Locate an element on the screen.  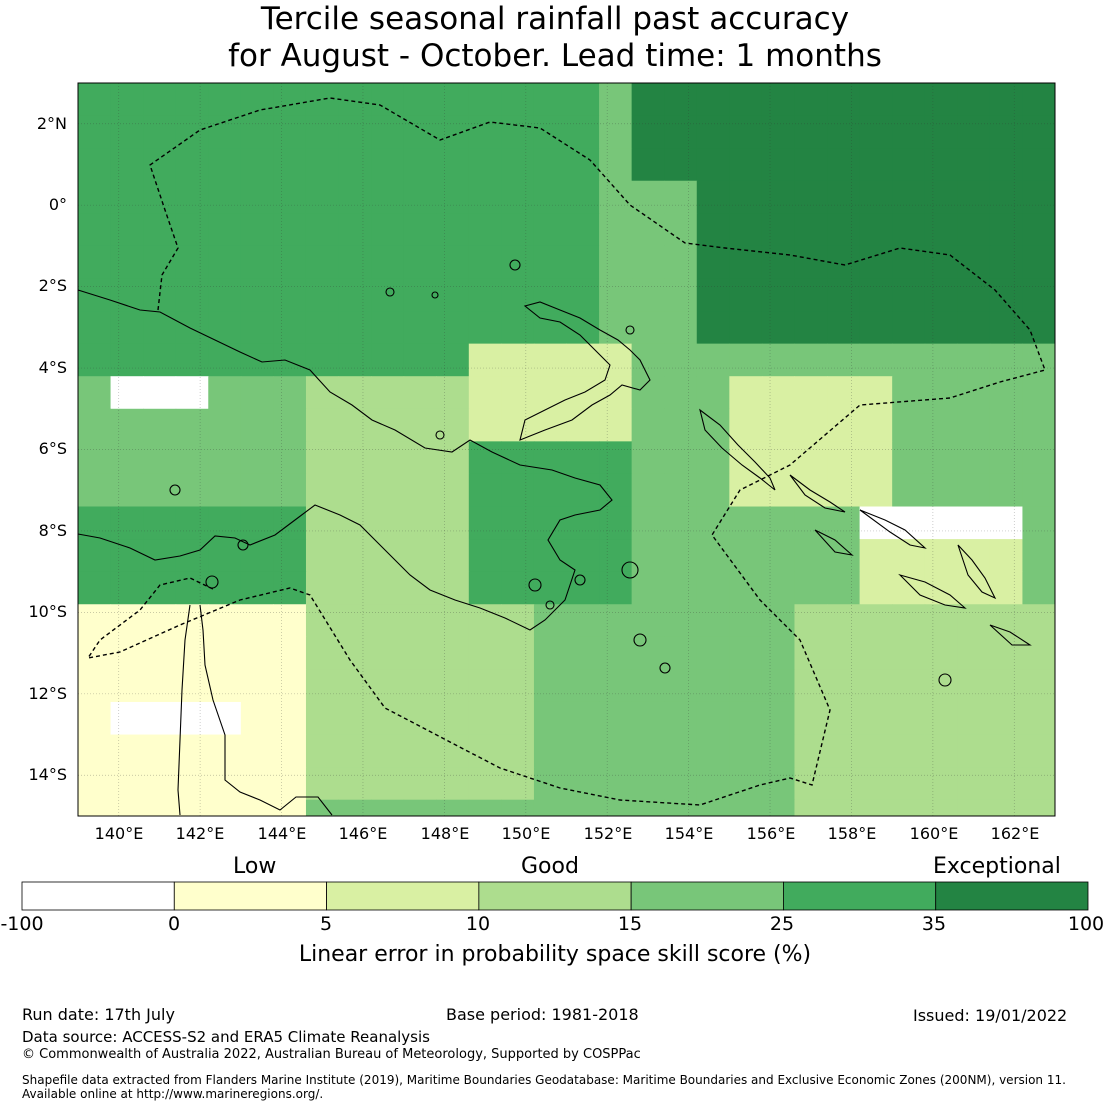
colorbar-tick-6: 35 is located at coordinates (934, 924).